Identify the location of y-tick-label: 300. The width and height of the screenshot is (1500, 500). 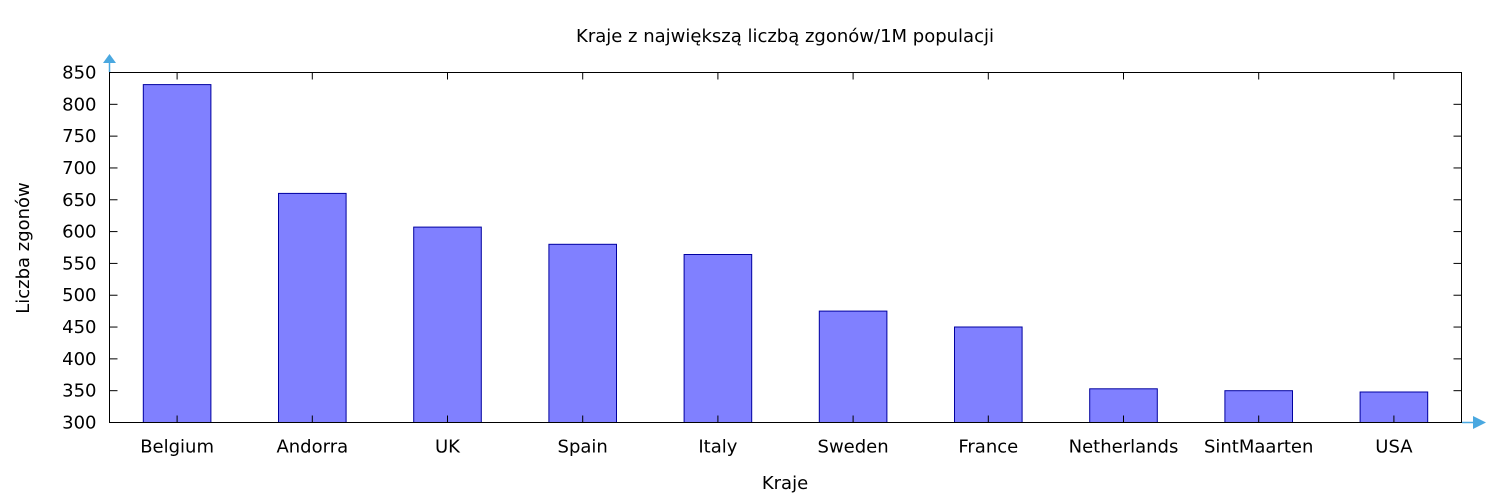
(79, 423).